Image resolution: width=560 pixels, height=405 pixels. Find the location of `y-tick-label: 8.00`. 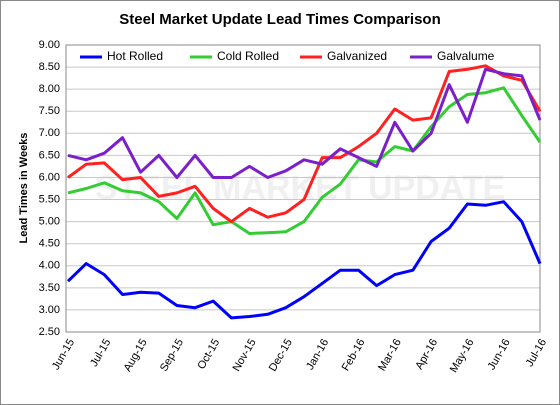

y-tick-label: 8.00 is located at coordinates (49, 89).